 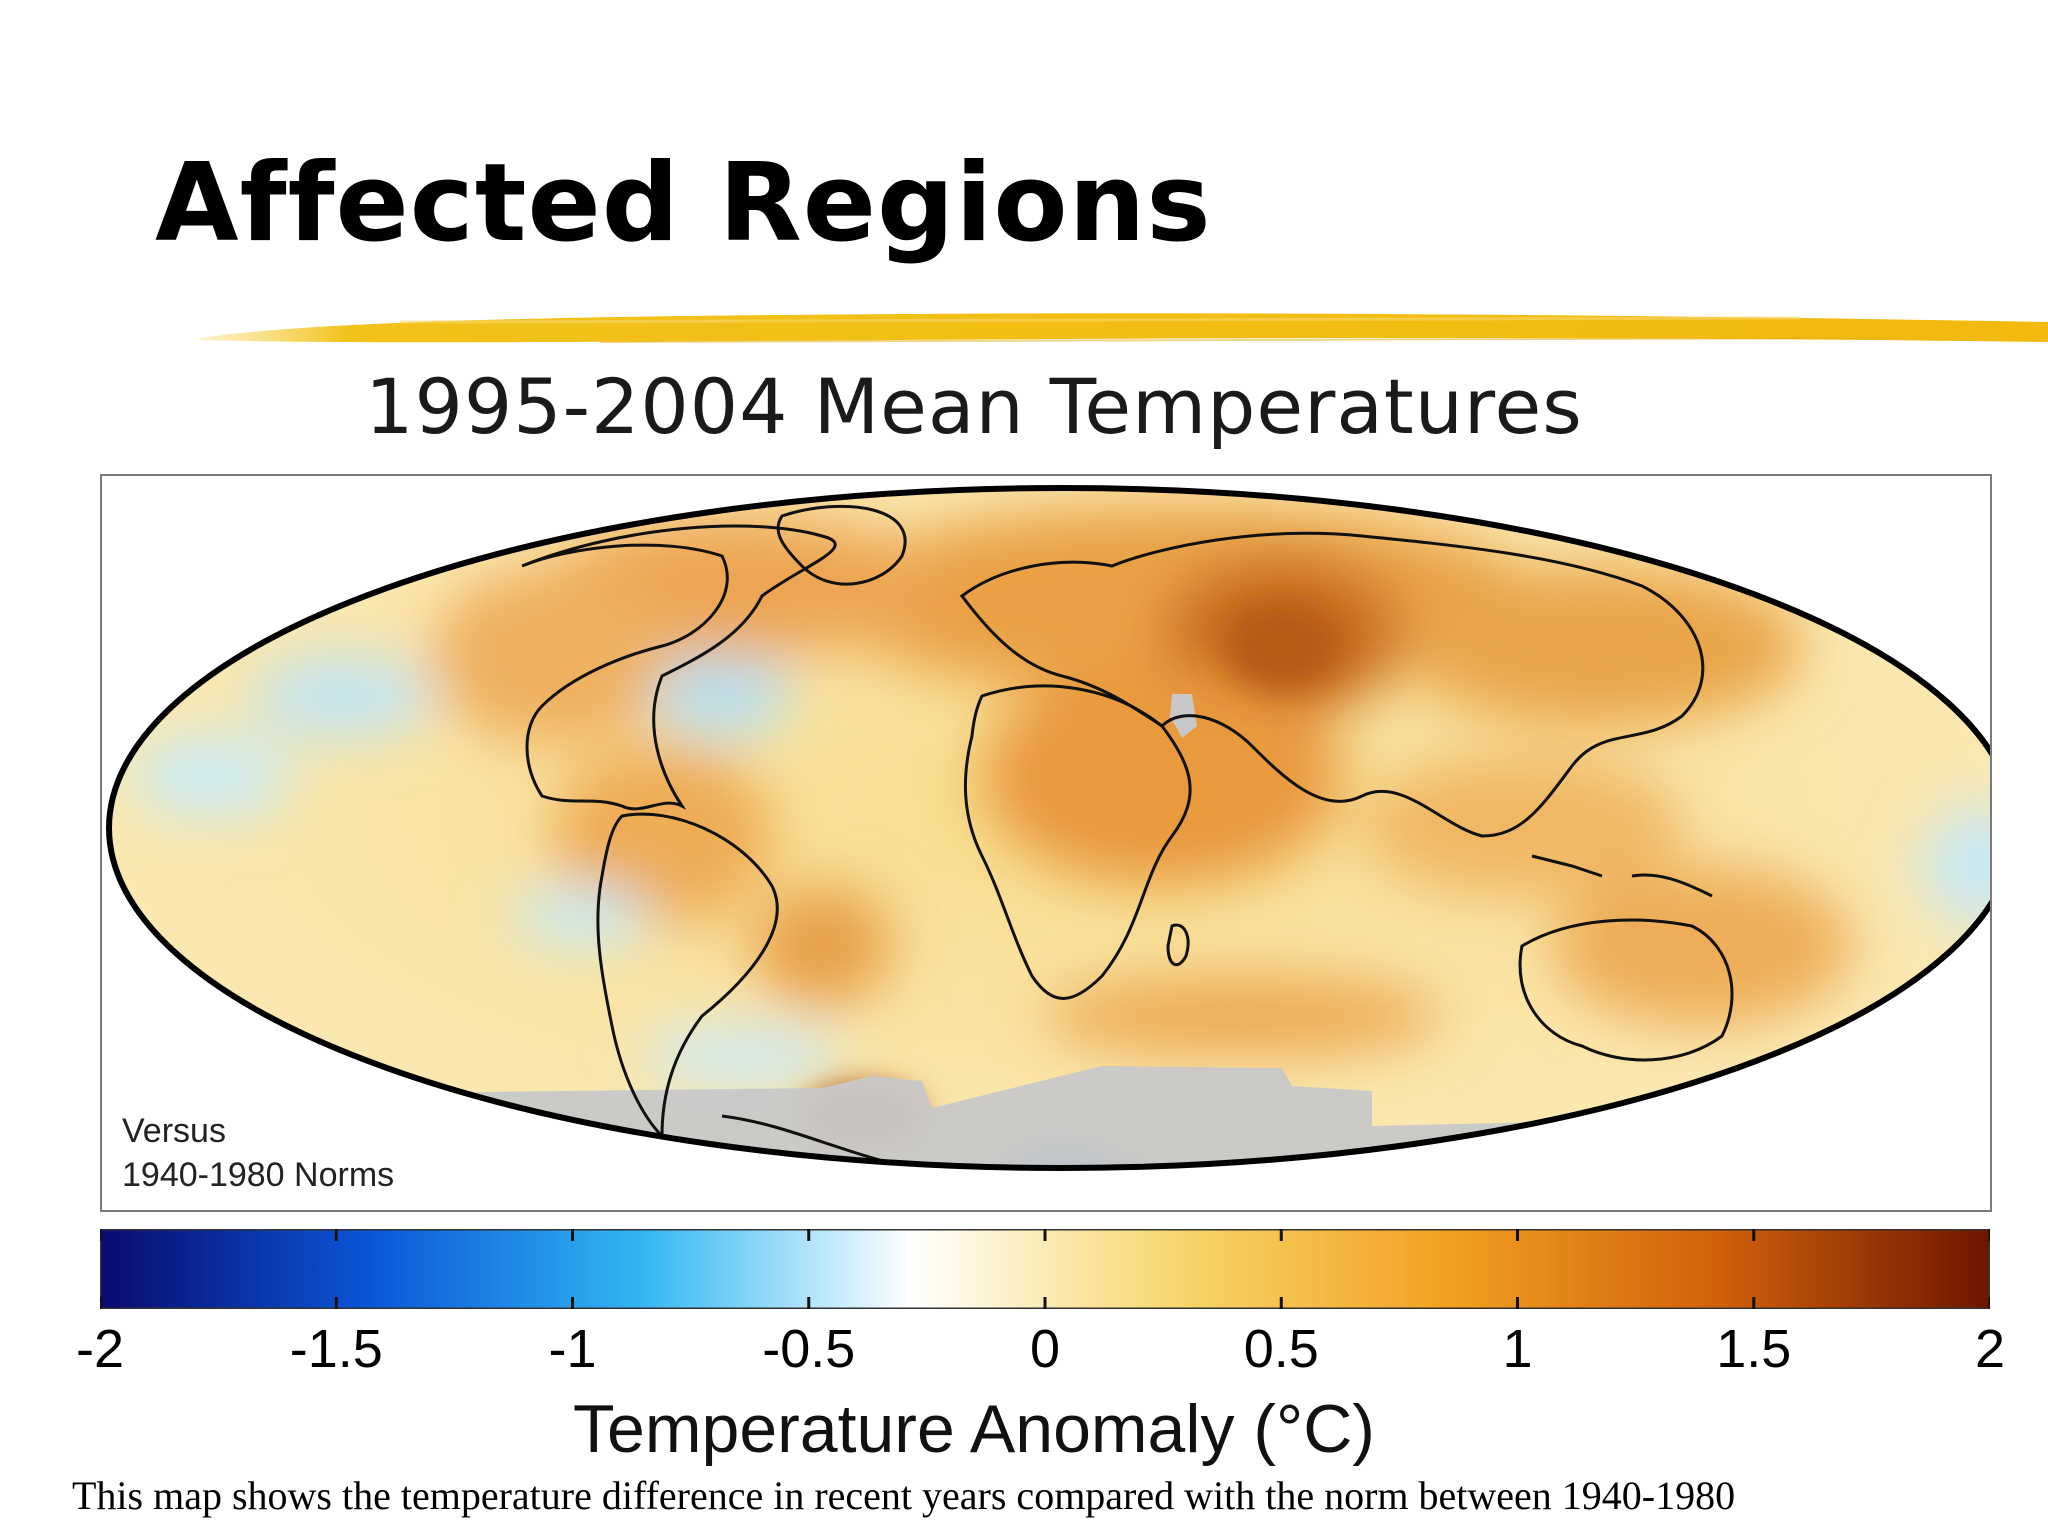 I want to click on colorbar-tick-label: -0.5, so click(x=809, y=1349).